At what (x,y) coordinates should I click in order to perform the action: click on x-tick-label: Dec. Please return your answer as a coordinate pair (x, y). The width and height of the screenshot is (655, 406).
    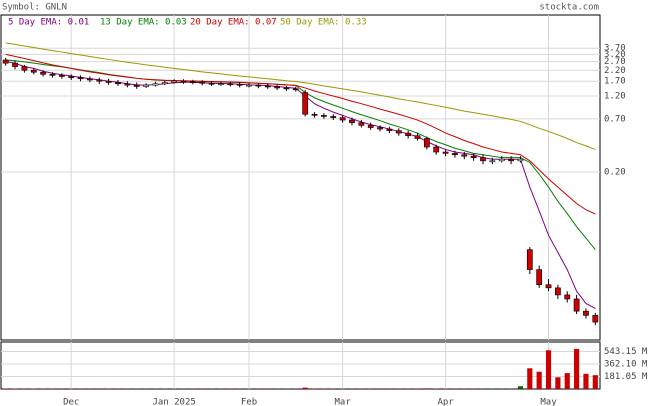
    Looking at the image, I should click on (71, 402).